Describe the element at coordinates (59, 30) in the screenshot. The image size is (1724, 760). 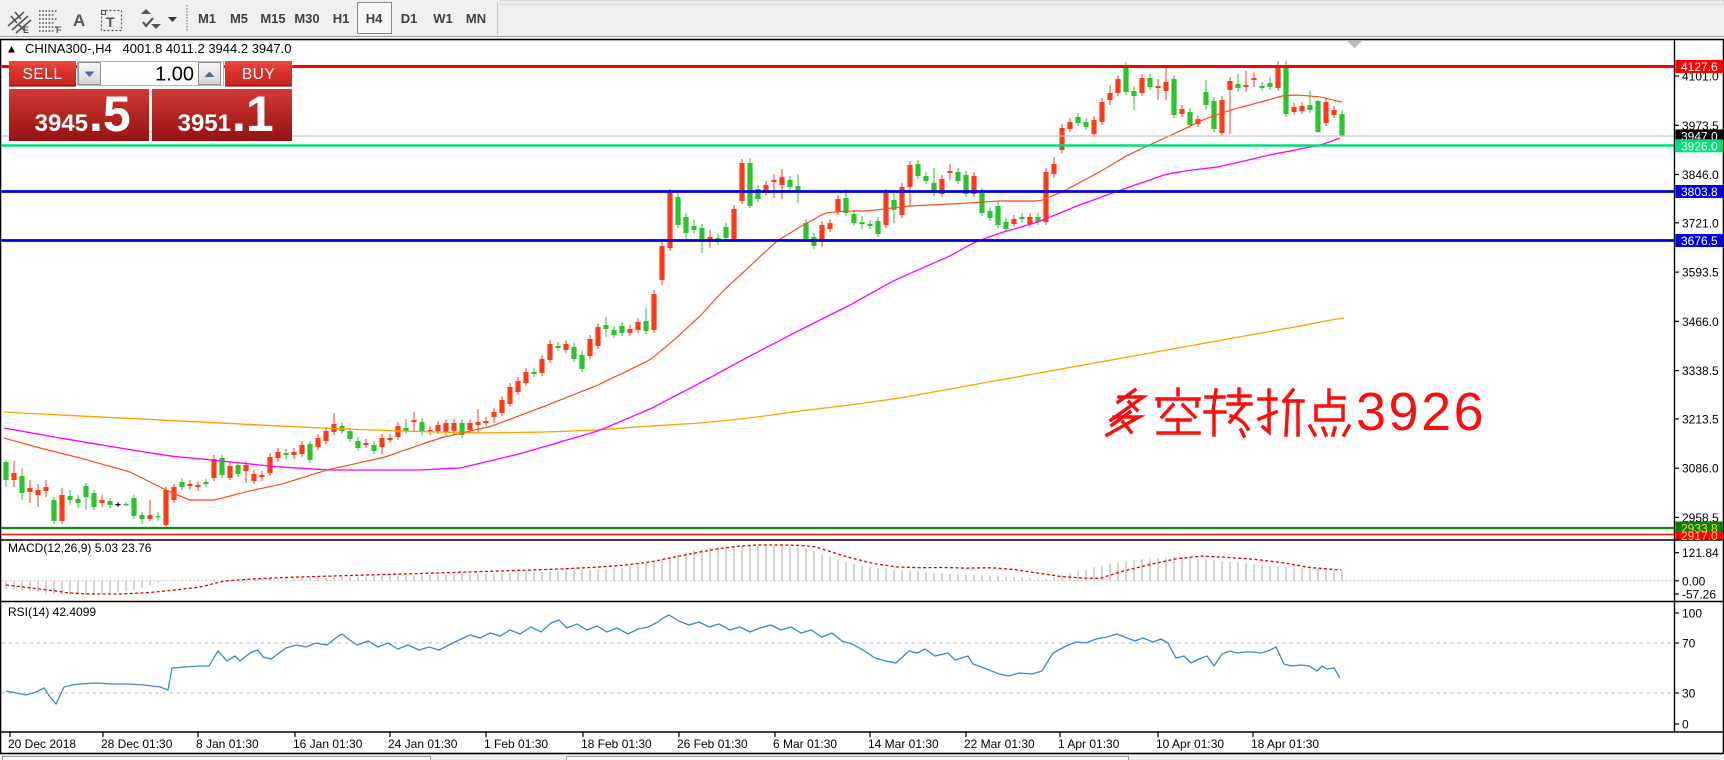
I see `svg-text: F` at that location.